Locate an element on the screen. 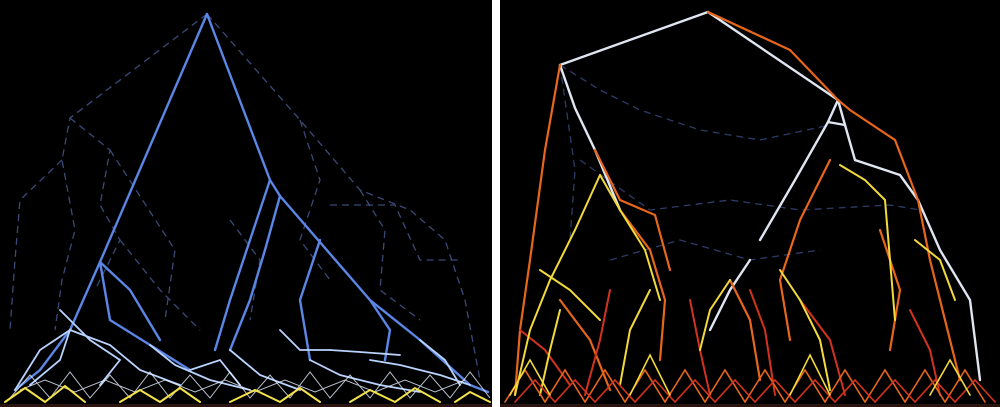 This screenshot has width=1000, height=407. left-yellow-ground-members is located at coordinates (247, 394).